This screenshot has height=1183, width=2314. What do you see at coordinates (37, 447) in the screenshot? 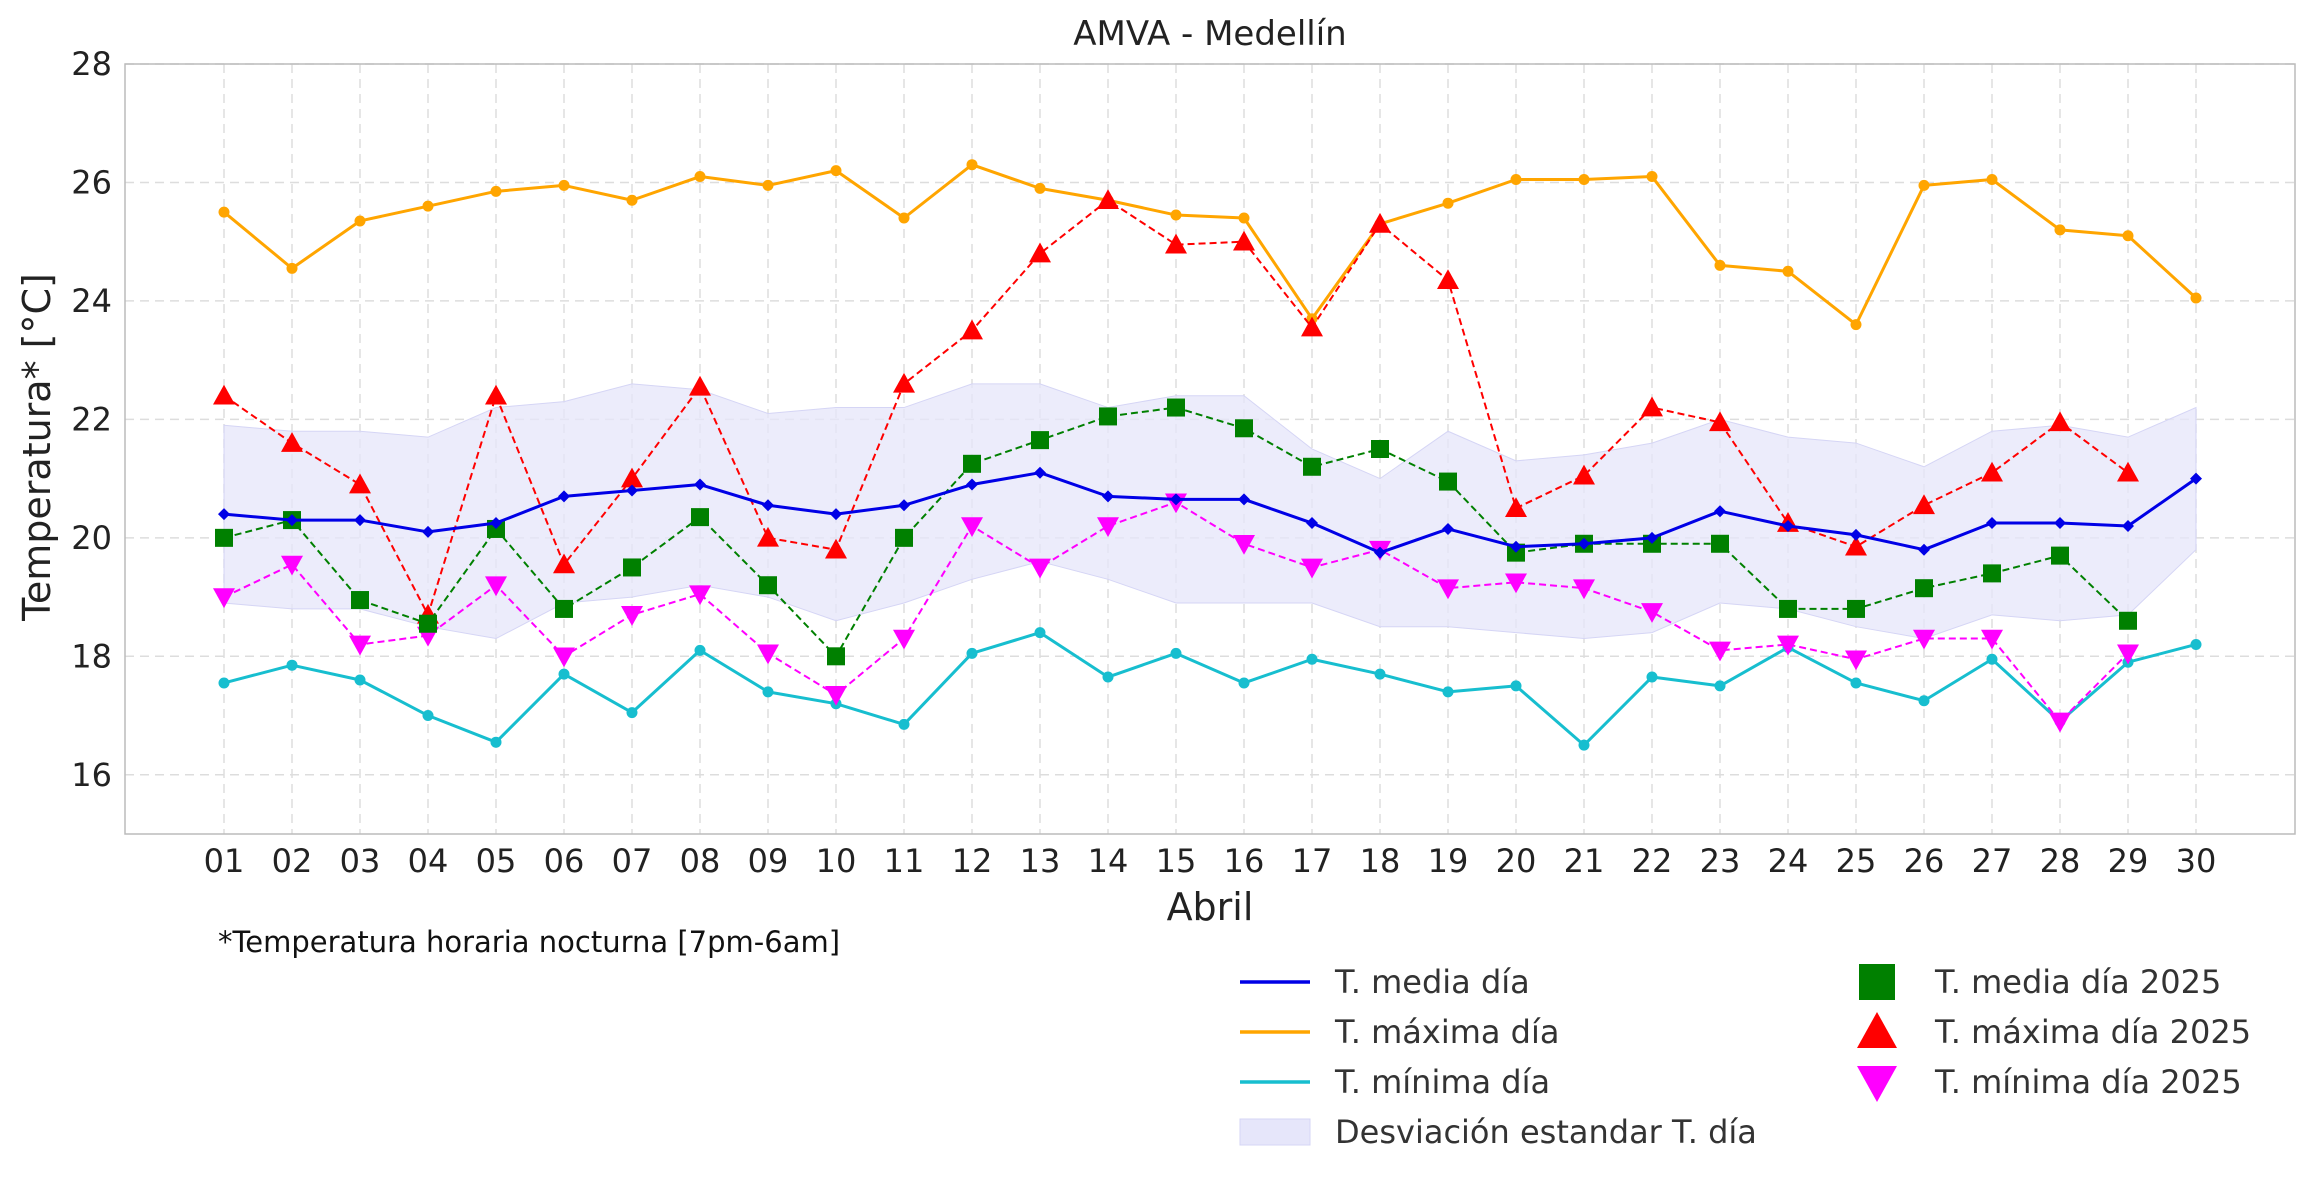
I see `y-axis-label: Temperatura* [°C]` at bounding box center [37, 447].